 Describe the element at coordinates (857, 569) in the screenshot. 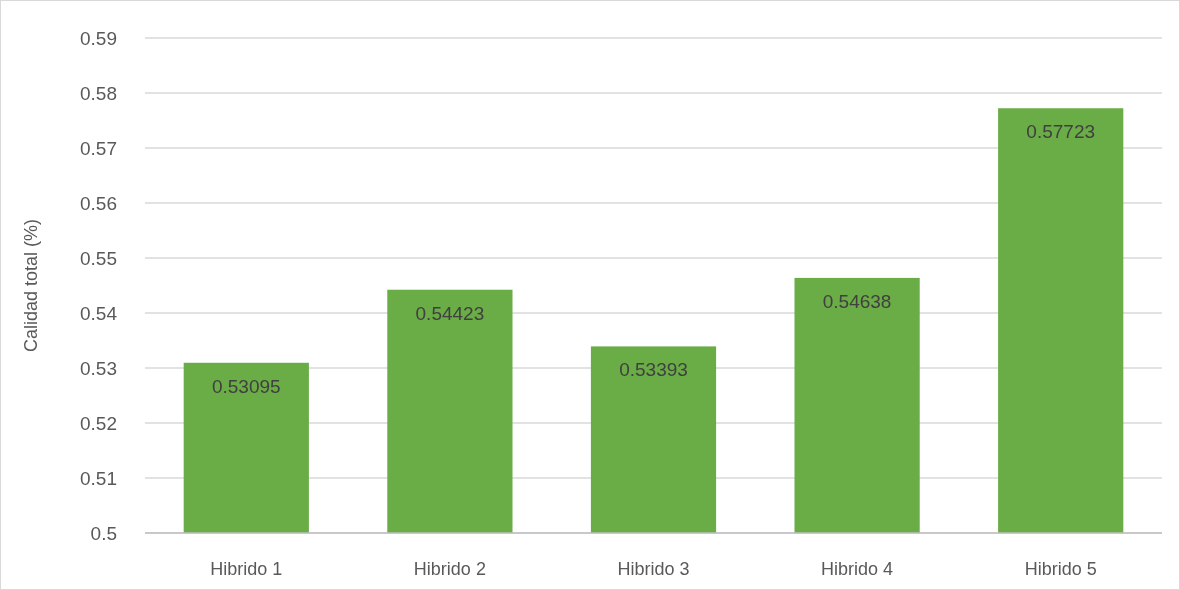

I see `x-tick-label: Hibrido 4` at that location.